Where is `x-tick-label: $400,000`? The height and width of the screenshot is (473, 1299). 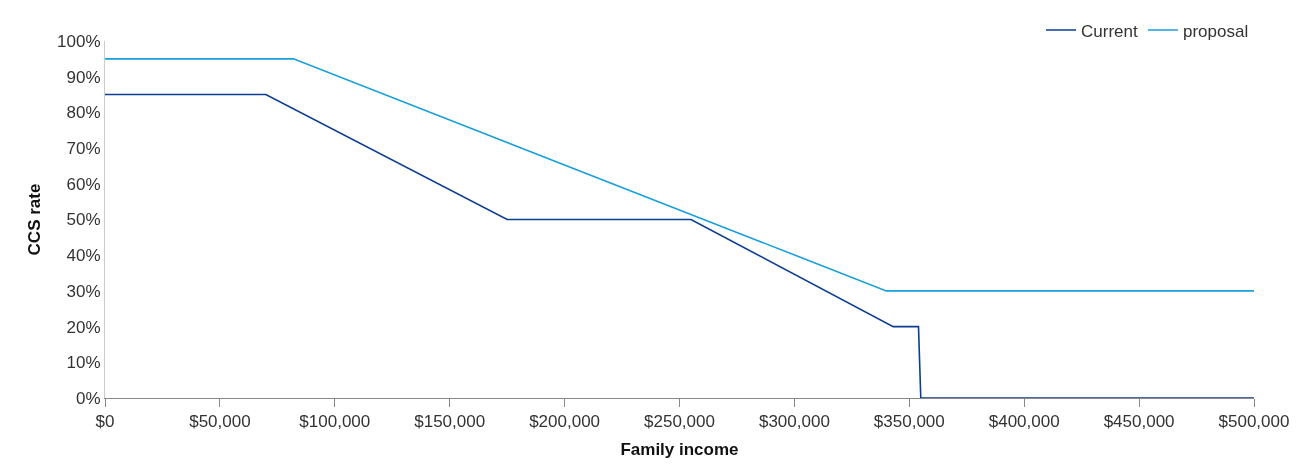 x-tick-label: $400,000 is located at coordinates (1024, 422).